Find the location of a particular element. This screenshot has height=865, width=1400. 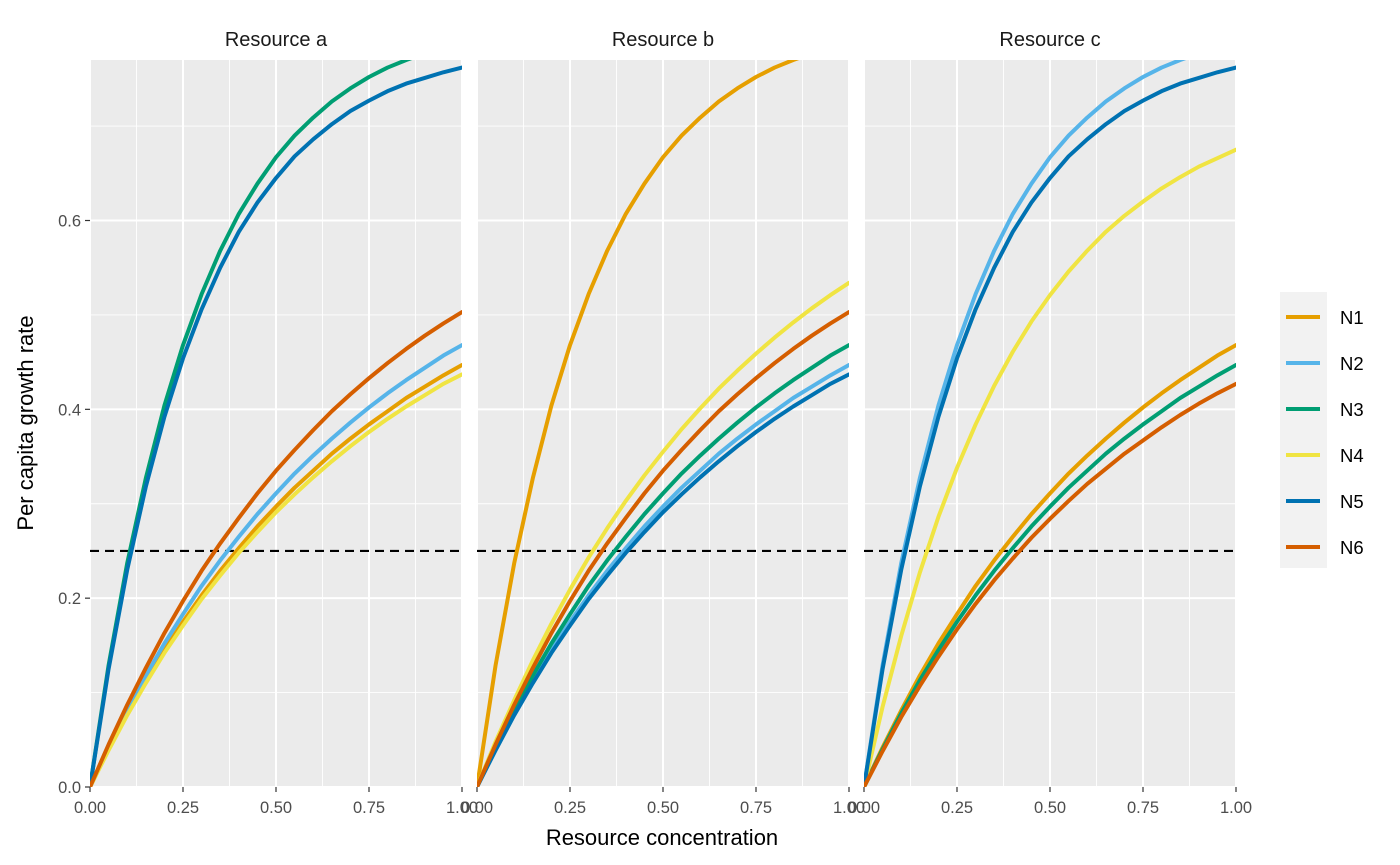

series-line-n2 is located at coordinates (276, 565).